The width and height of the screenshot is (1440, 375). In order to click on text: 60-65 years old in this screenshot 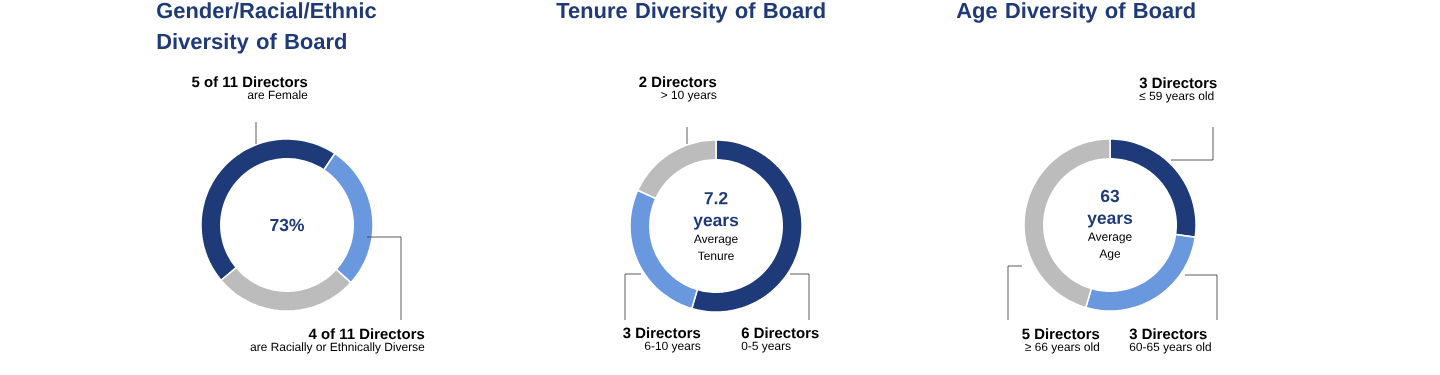, I will do `click(1170, 348)`.